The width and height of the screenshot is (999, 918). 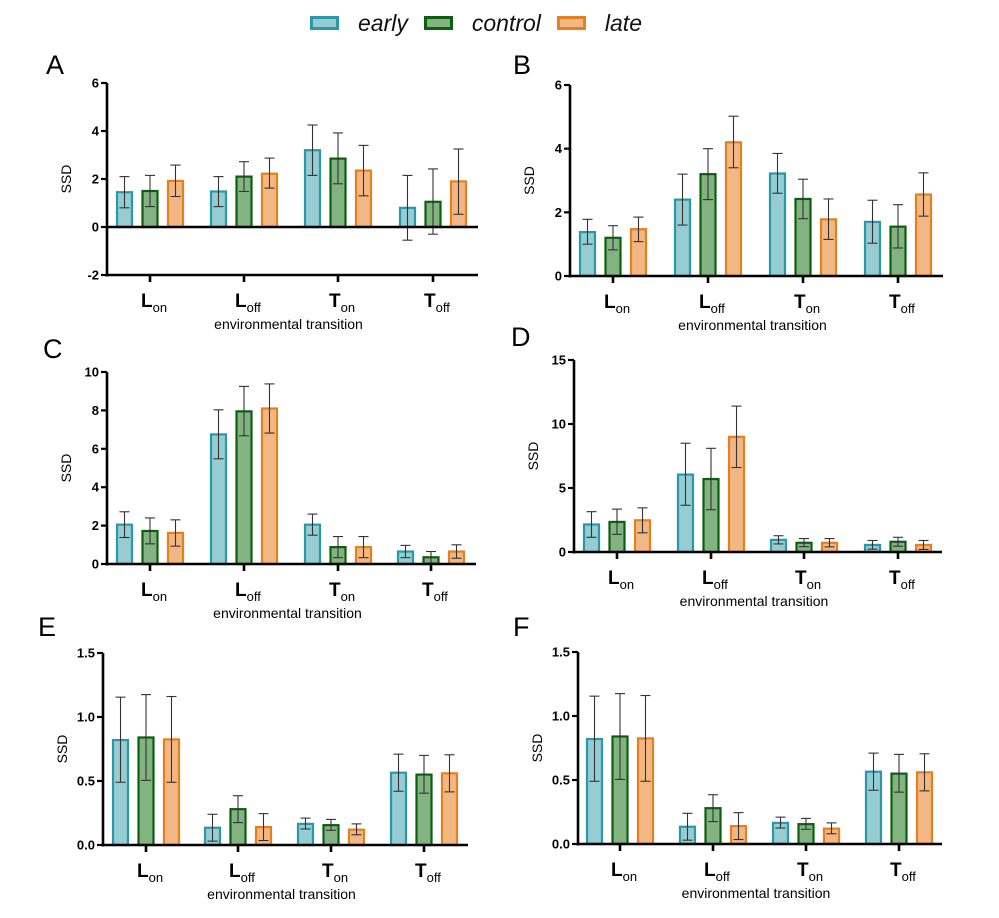 I want to click on legend-item-control: control, so click(x=482, y=23).